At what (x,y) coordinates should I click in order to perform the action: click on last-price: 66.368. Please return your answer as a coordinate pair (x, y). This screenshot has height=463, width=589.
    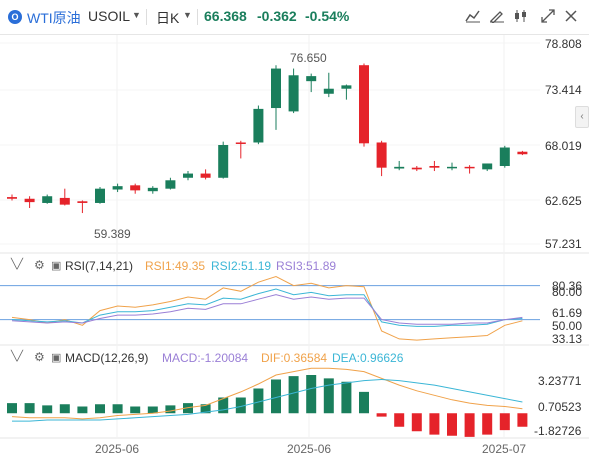
    Looking at the image, I should click on (225, 16).